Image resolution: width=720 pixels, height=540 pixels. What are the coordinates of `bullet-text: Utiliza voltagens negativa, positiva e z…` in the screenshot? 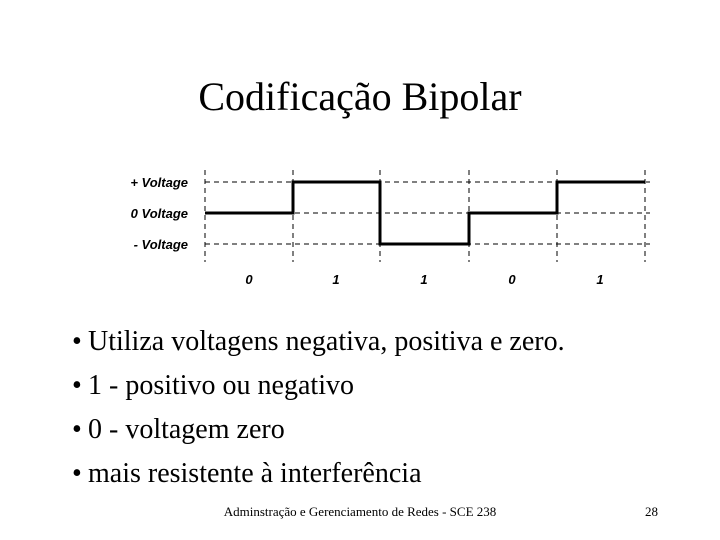 It's located at (326, 341).